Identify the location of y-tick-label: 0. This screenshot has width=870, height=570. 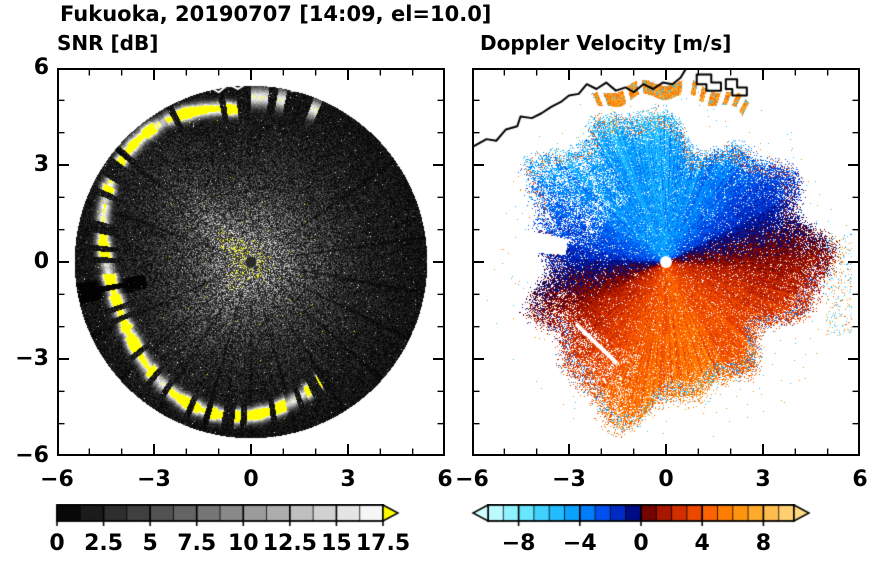
(41, 261).